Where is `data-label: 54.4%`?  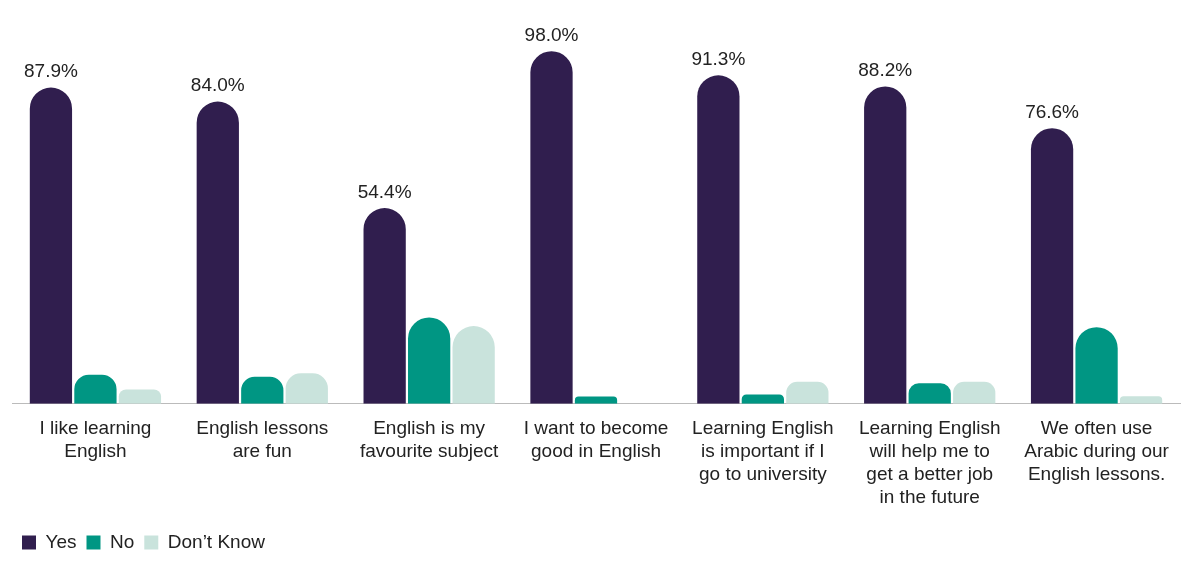 data-label: 54.4% is located at coordinates (384, 191).